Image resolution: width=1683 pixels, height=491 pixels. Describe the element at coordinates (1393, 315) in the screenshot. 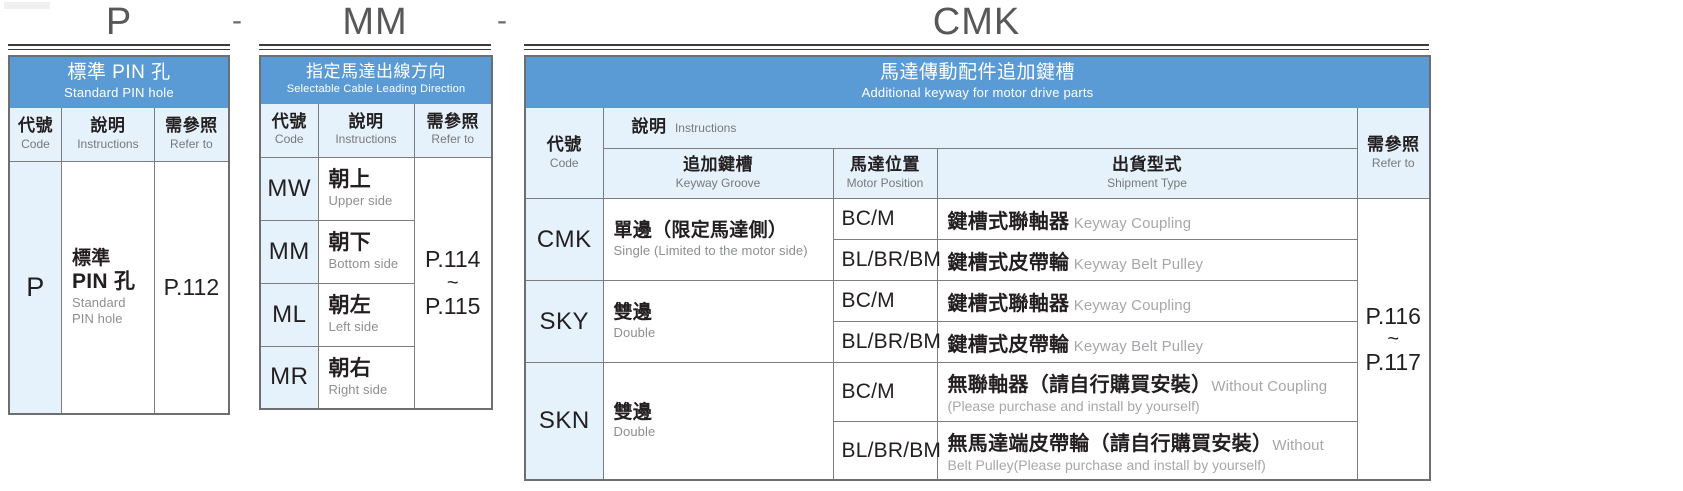

I see `row-refer-cmk-from: P.116` at that location.